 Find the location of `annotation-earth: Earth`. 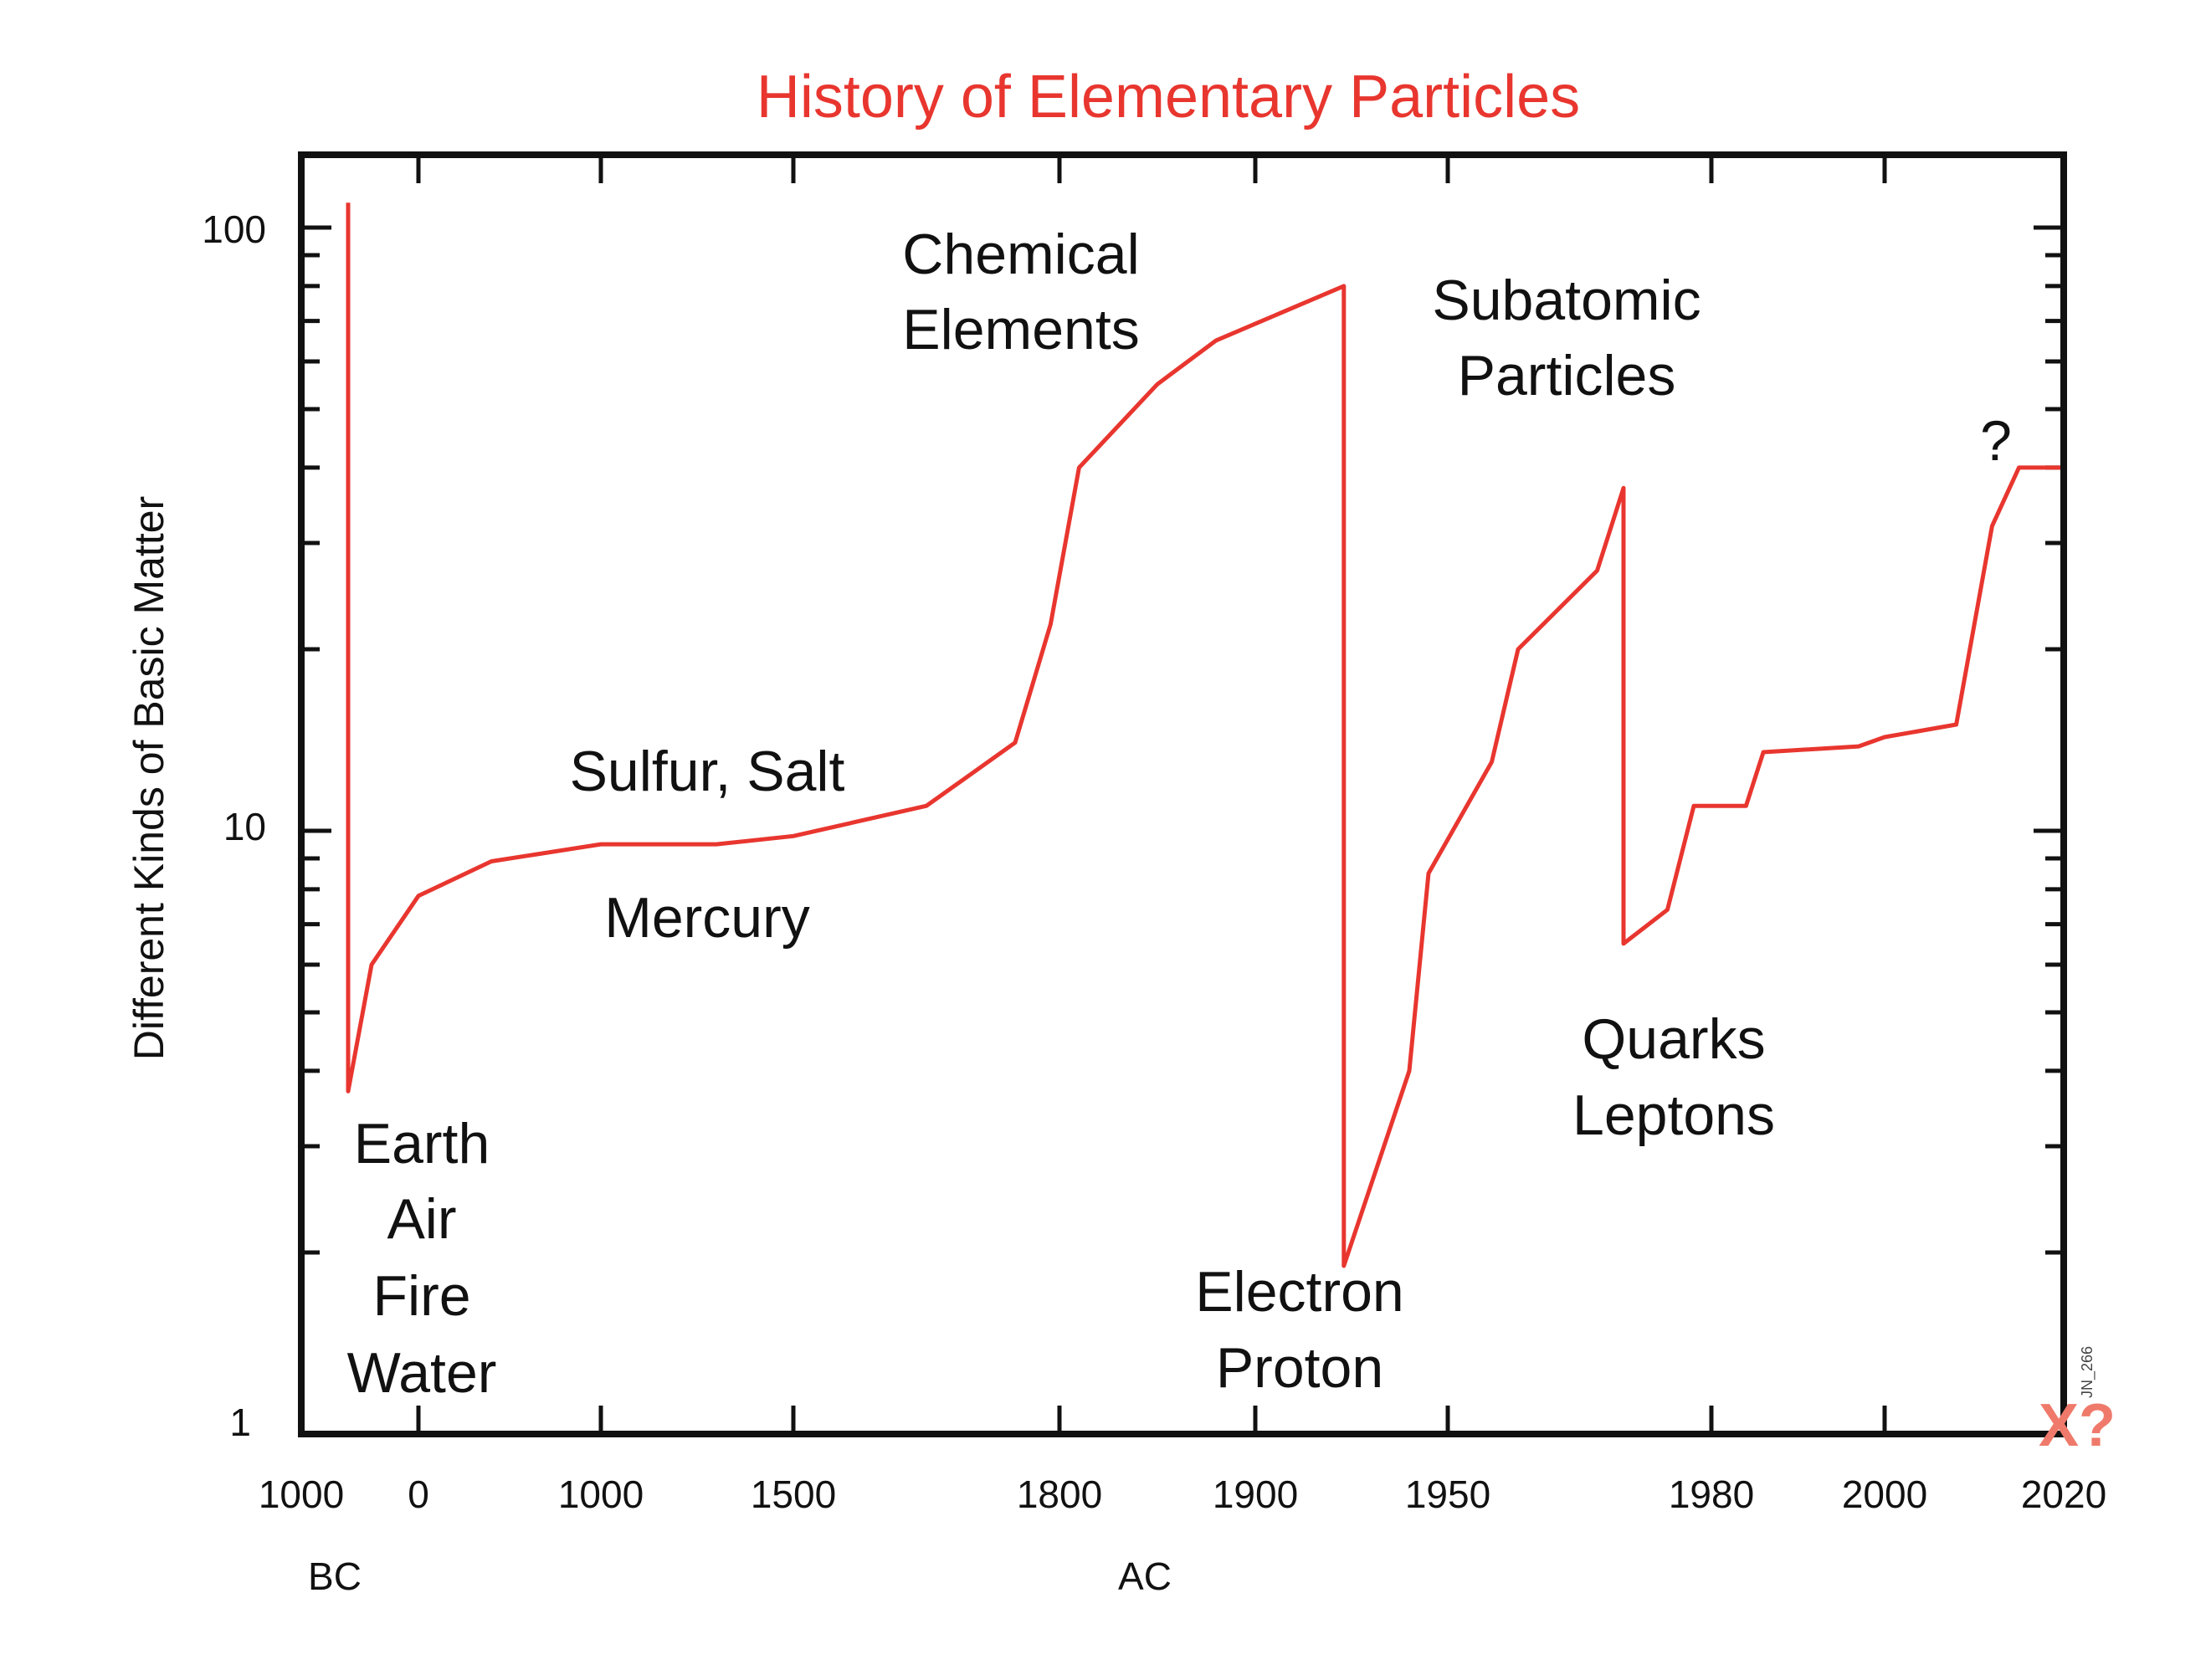

annotation-earth: Earth is located at coordinates (422, 1143).